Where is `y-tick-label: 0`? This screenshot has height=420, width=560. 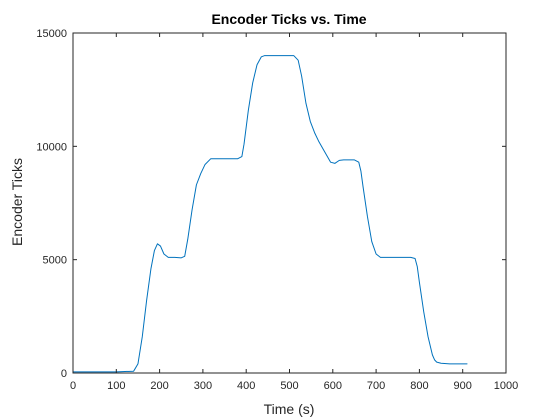
y-tick-label: 0 is located at coordinates (64, 374).